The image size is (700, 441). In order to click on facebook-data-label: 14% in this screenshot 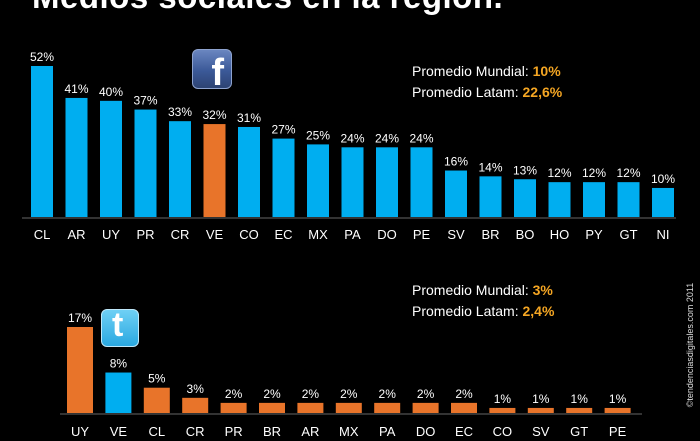, I will do `click(490, 167)`.